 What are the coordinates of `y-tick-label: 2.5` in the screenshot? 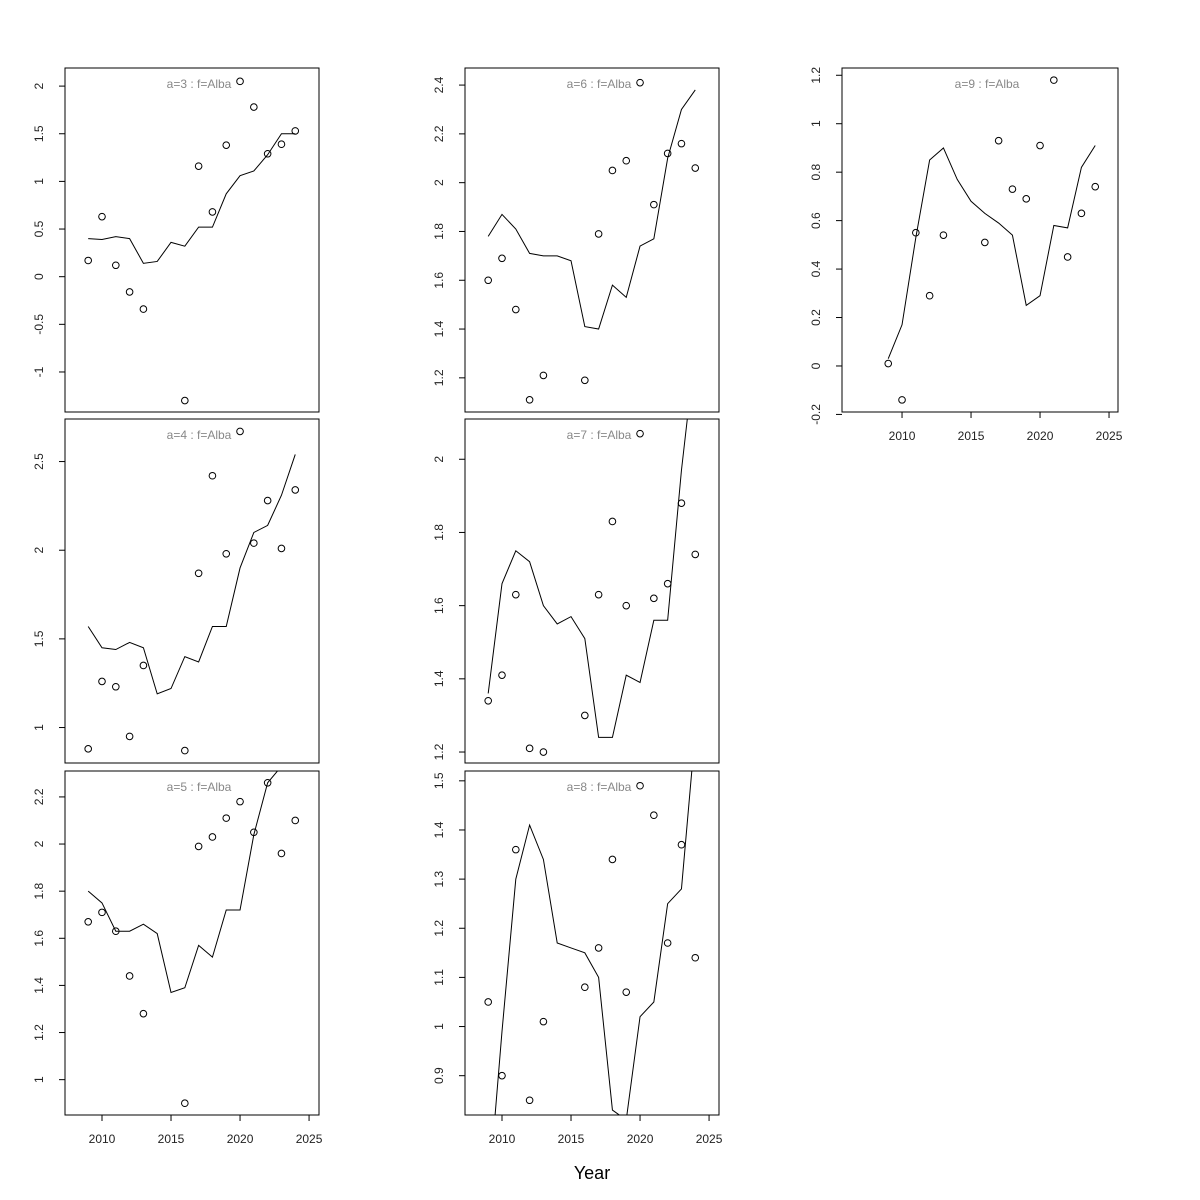 It's located at (39, 461).